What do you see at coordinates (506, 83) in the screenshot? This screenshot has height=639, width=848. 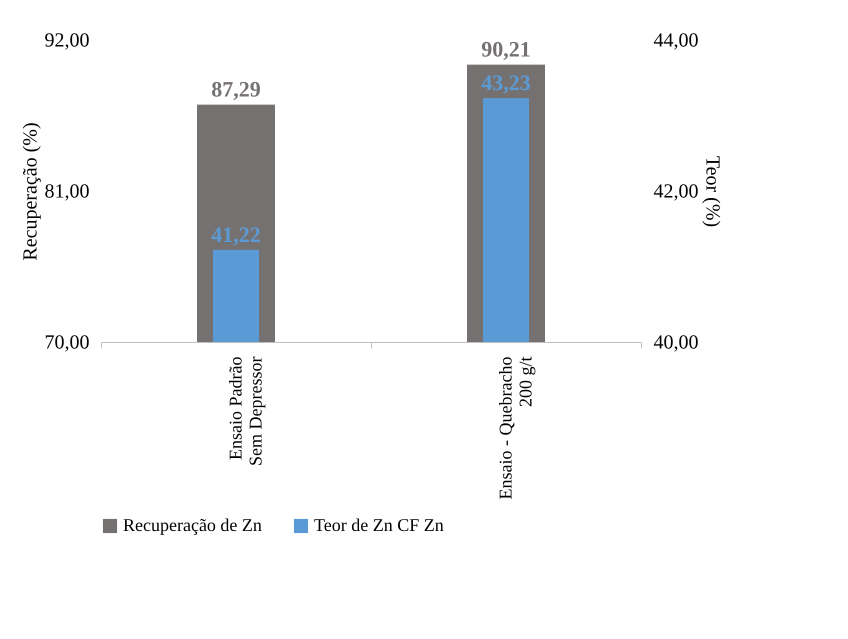 I see `data-label: 43,23` at bounding box center [506, 83].